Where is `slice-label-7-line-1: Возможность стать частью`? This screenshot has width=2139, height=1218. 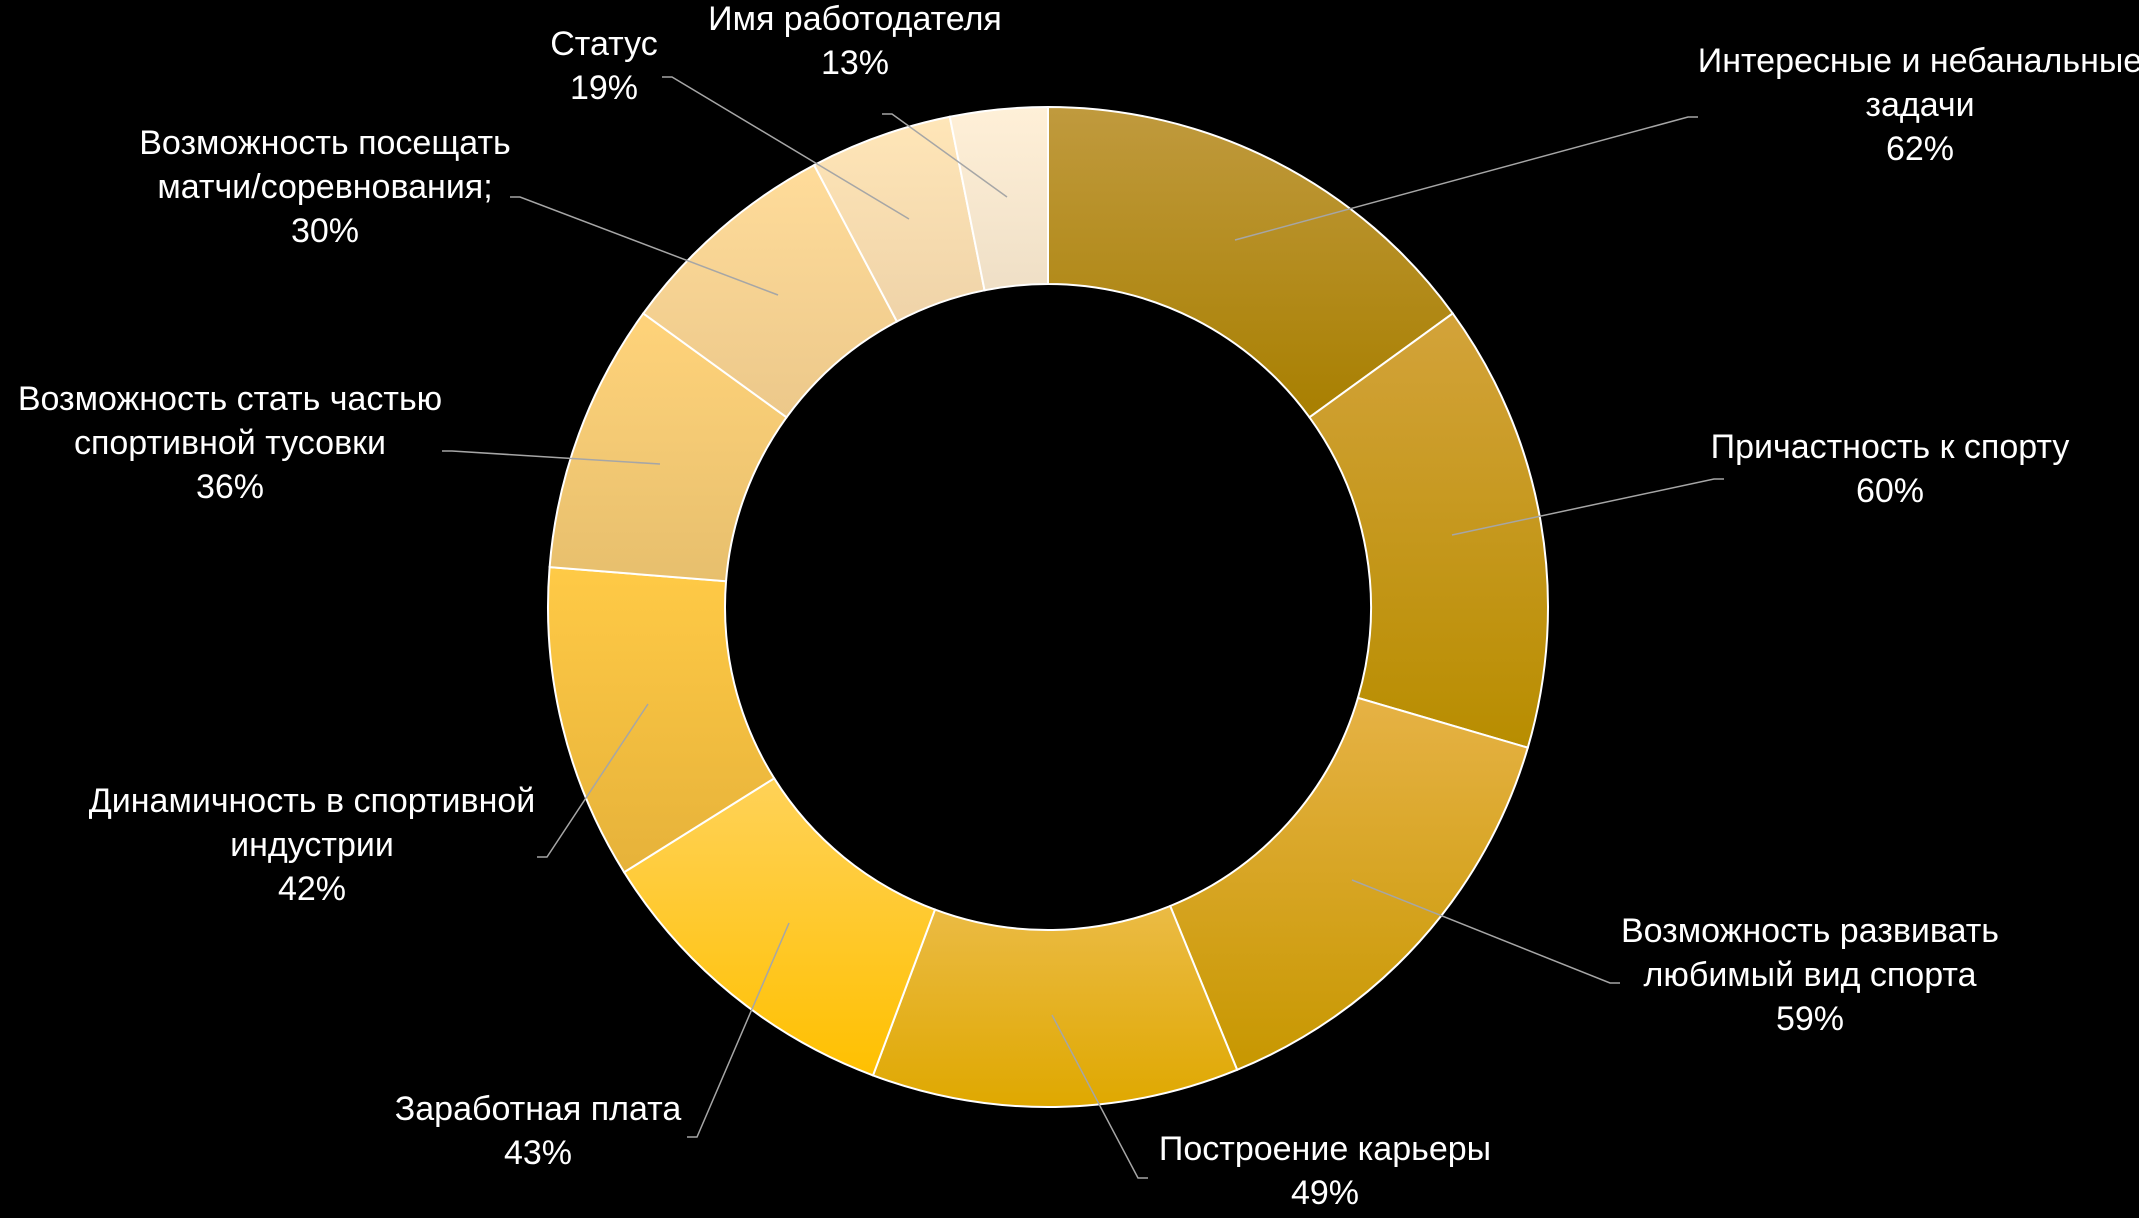
slice-label-7-line-1: Возможность стать частью is located at coordinates (230, 399).